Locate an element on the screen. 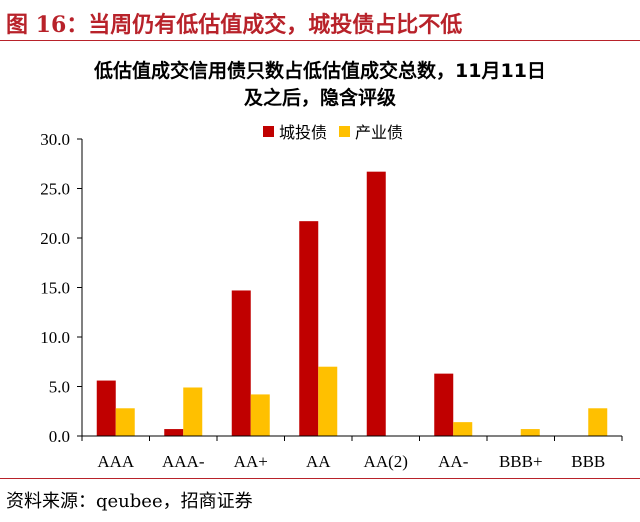  x-tick-label: AAA is located at coordinates (116, 461).